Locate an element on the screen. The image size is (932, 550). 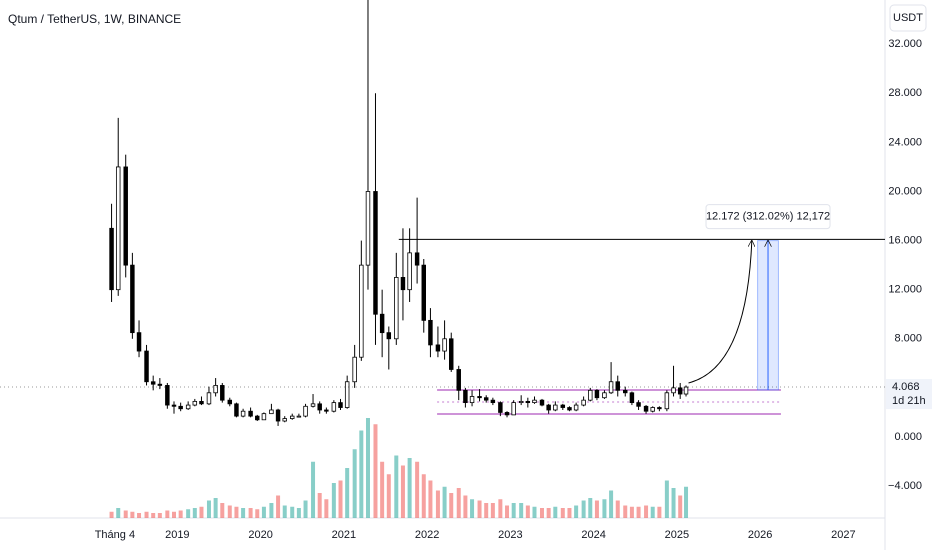
currency-button is located at coordinates (908, 18).